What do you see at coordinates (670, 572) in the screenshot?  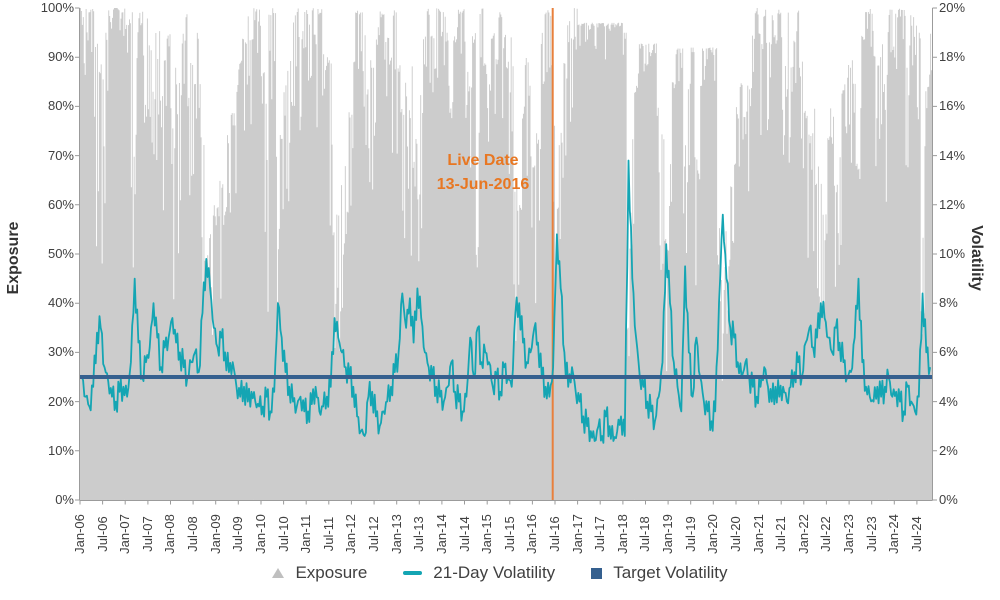 I see `legend-label-target-volatility: Target Volatility` at bounding box center [670, 572].